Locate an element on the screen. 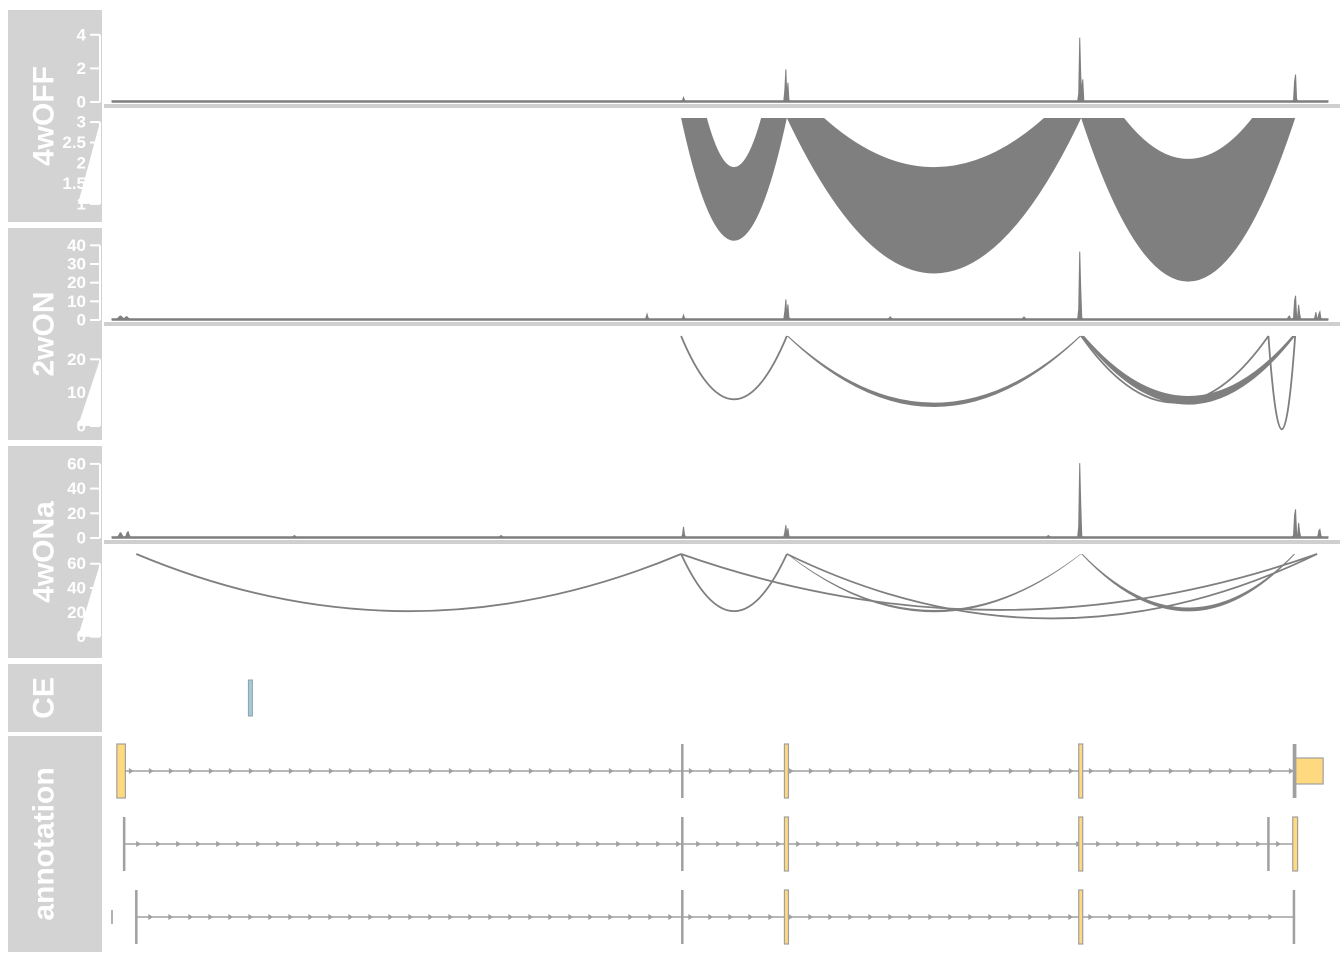 The width and height of the screenshot is (1344, 960). y-tick-label: 60 is located at coordinates (76, 563).